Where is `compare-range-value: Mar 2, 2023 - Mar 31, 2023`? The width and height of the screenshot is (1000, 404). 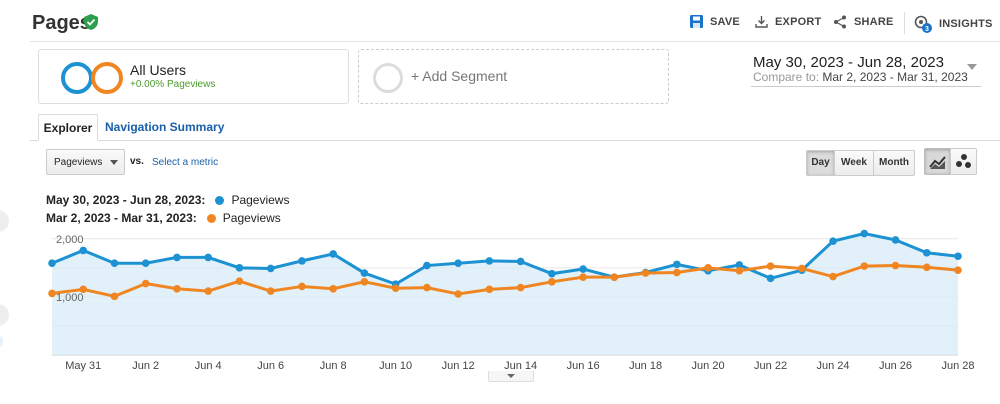 compare-range-value: Mar 2, 2023 - Mar 31, 2023 is located at coordinates (895, 77).